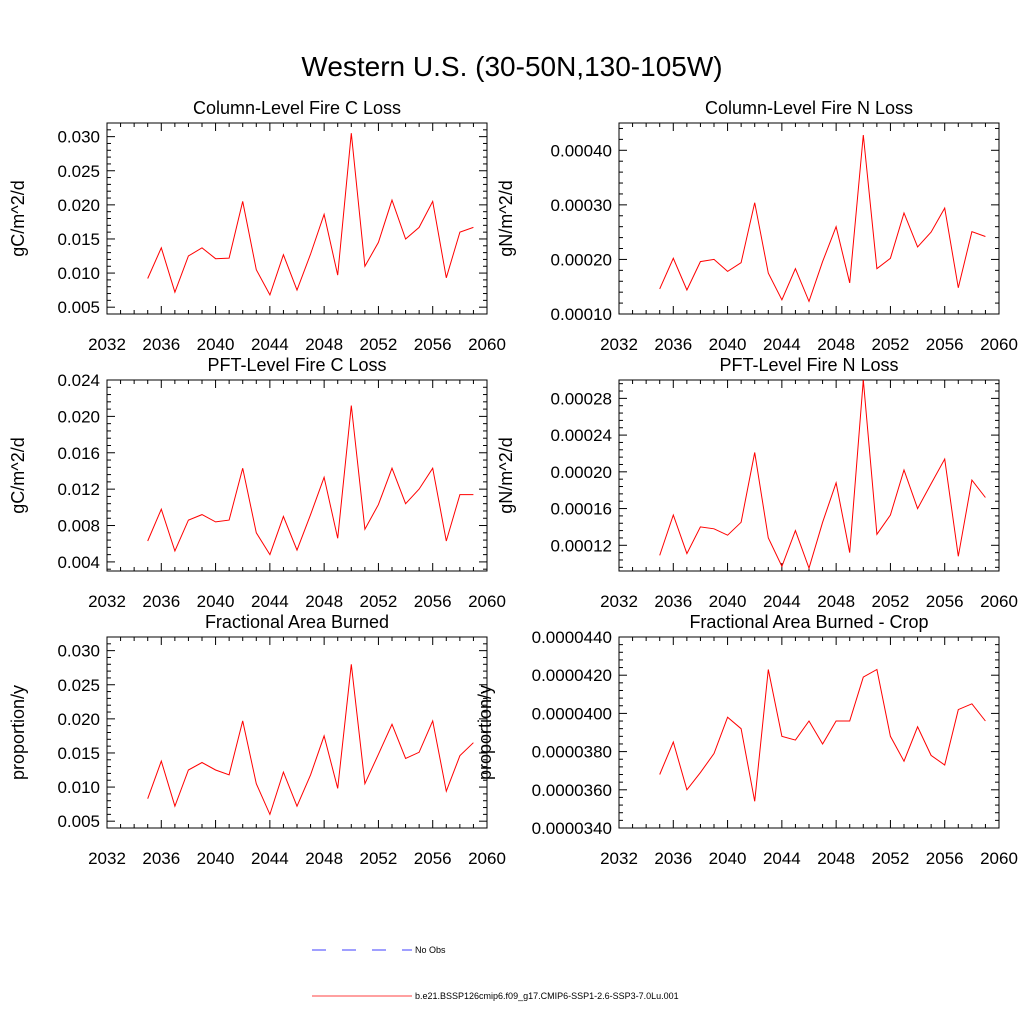  Describe the element at coordinates (297, 622) in the screenshot. I see `panel-title: Fractional Area Burned` at that location.